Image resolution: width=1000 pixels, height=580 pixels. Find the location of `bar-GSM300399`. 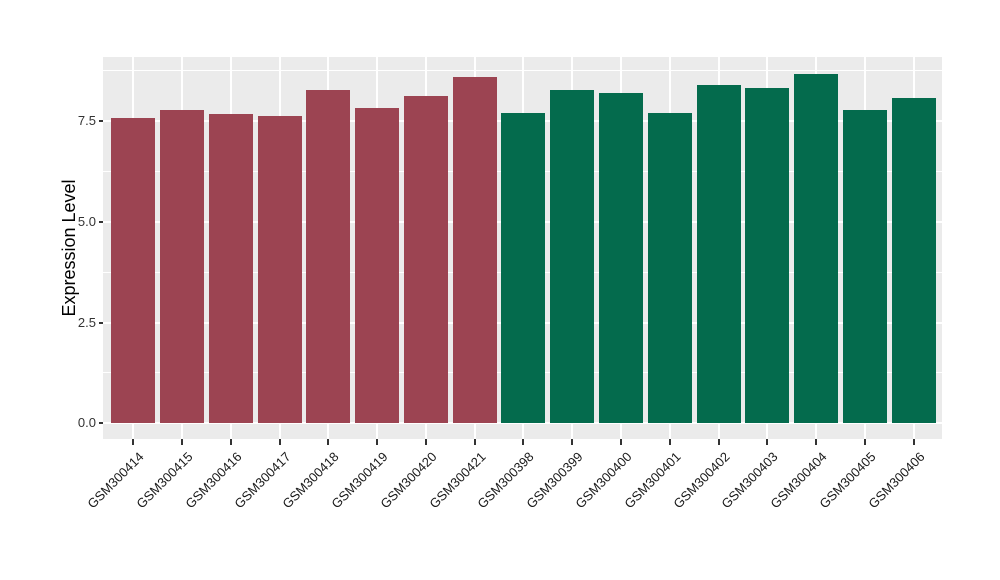

bar-GSM300399 is located at coordinates (572, 256).